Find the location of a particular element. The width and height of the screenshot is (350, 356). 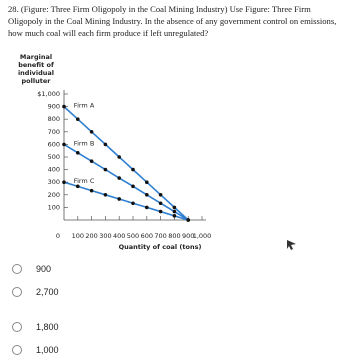

y-axis-label: polluter is located at coordinates (37, 81).